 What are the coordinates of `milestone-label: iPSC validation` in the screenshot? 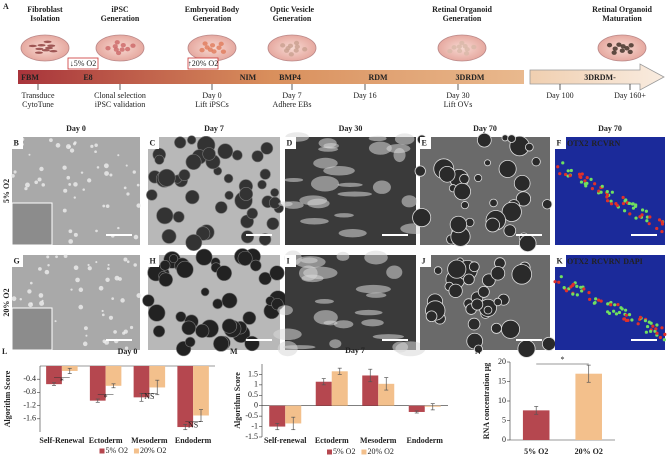 It's located at (120, 104).